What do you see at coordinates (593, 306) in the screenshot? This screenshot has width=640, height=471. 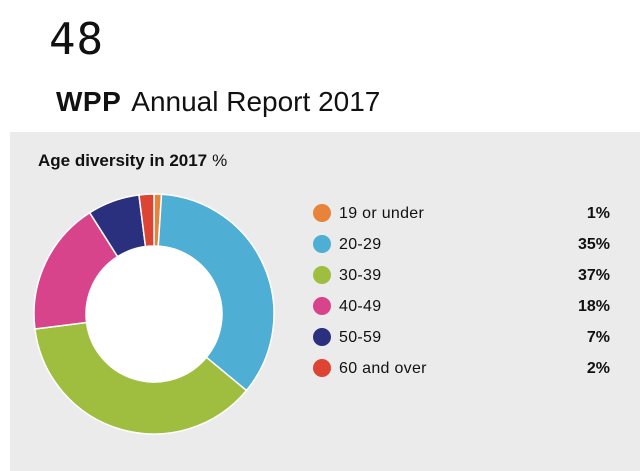 I see `legend-value: 18%` at bounding box center [593, 306].